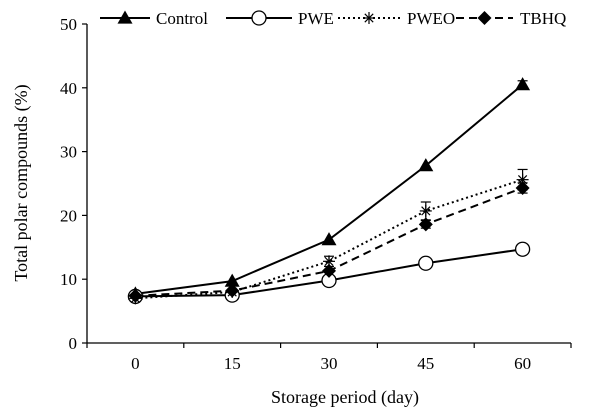 This screenshot has width=602, height=411. What do you see at coordinates (396, 18) in the screenshot?
I see `legend-item-pweo: PWEO` at bounding box center [396, 18].